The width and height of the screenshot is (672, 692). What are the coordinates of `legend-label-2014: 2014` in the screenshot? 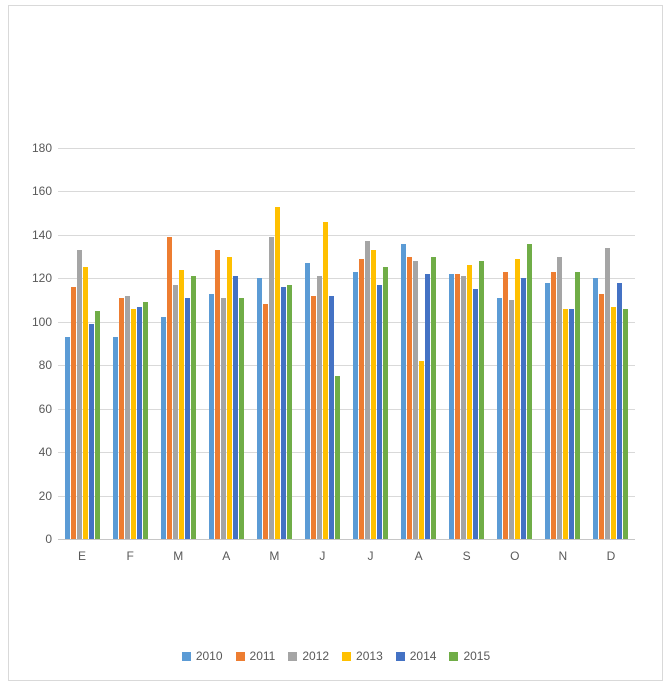 It's located at (423, 656).